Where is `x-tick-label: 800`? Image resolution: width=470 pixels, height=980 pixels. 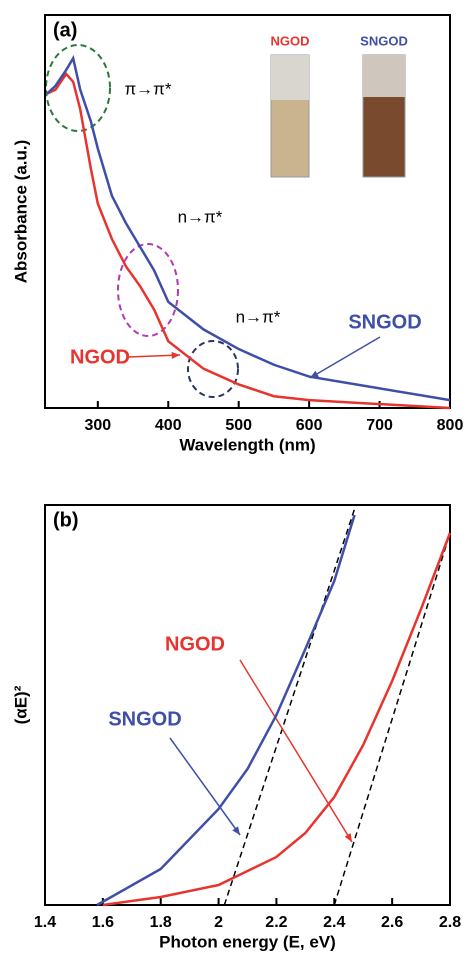
x-tick-label: 800 is located at coordinates (450, 425).